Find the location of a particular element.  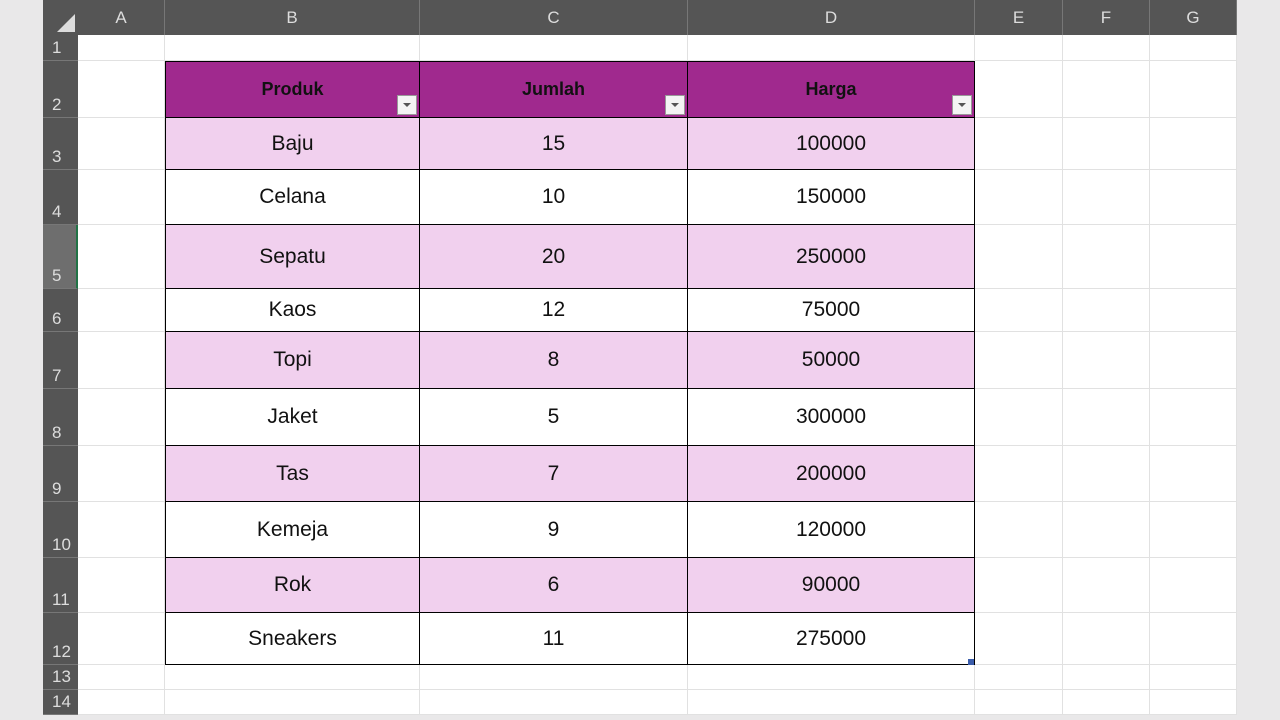

cell-G12 is located at coordinates (1193, 639).